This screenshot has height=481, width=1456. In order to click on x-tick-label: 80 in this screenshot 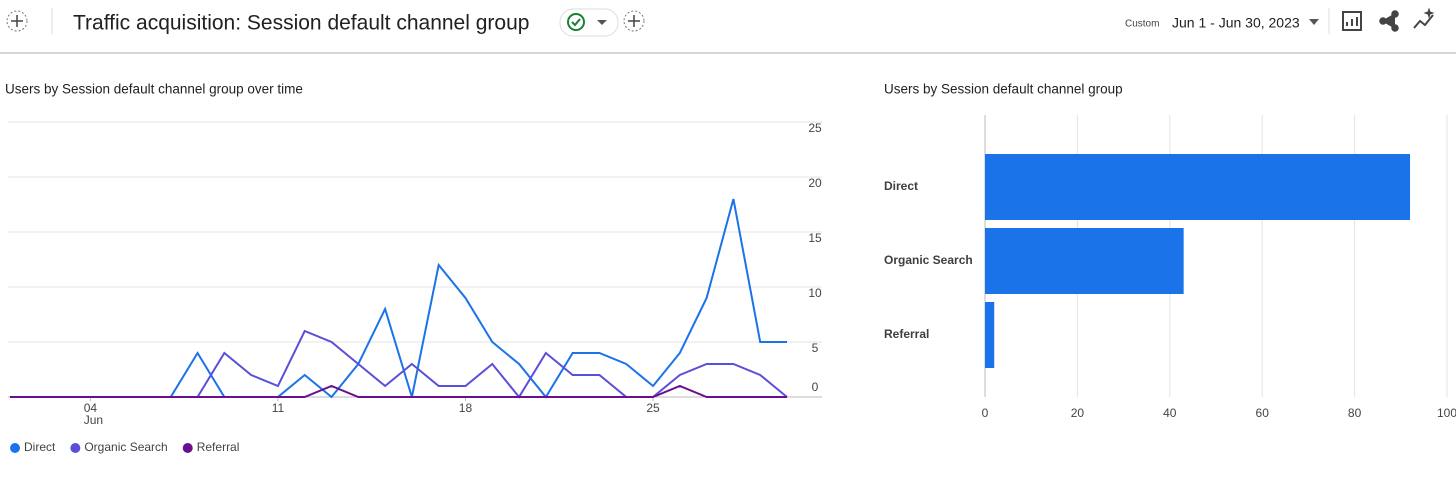, I will do `click(1355, 413)`.